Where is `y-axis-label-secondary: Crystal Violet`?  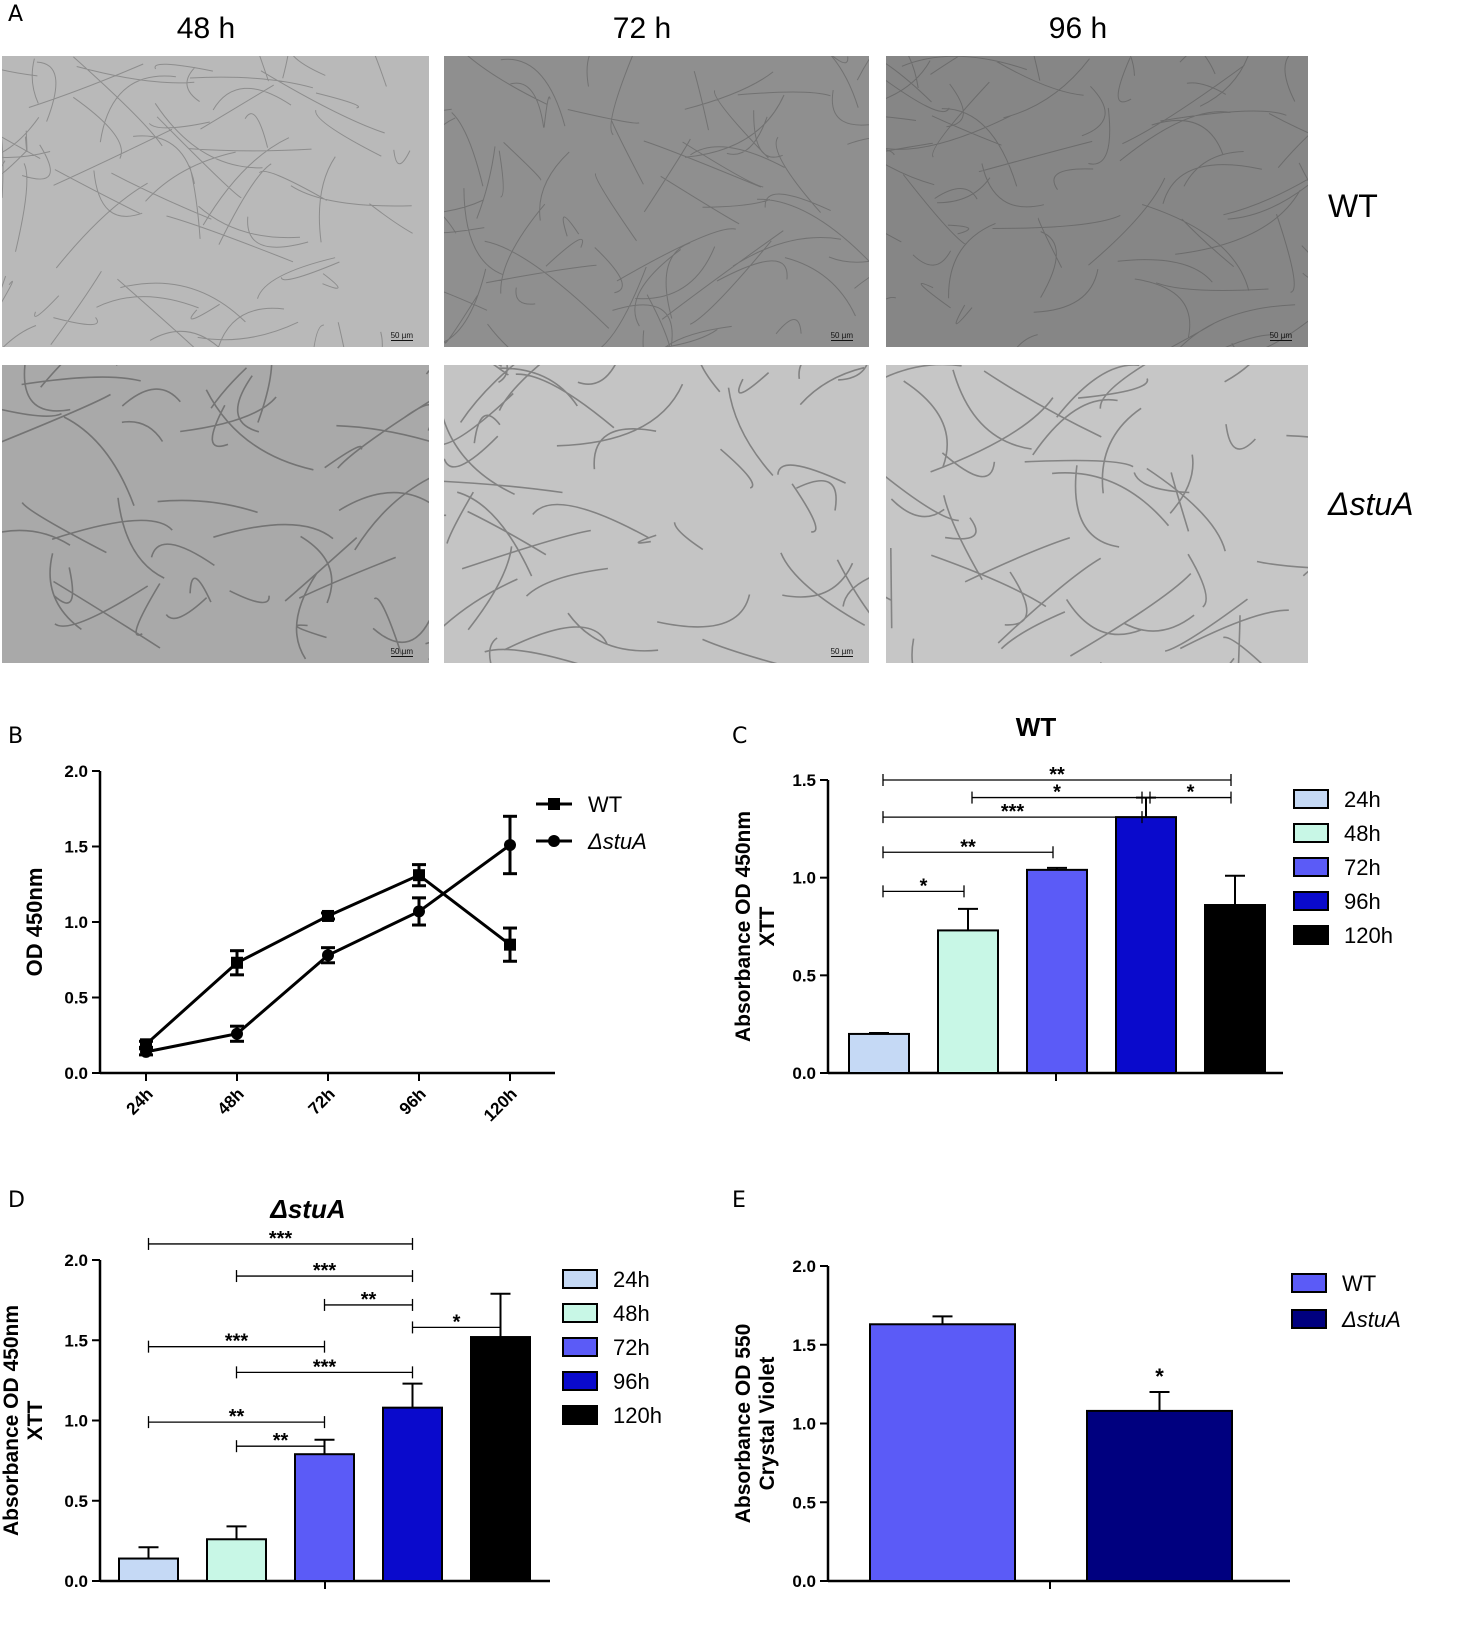 y-axis-label-secondary: Crystal Violet is located at coordinates (767, 1424).